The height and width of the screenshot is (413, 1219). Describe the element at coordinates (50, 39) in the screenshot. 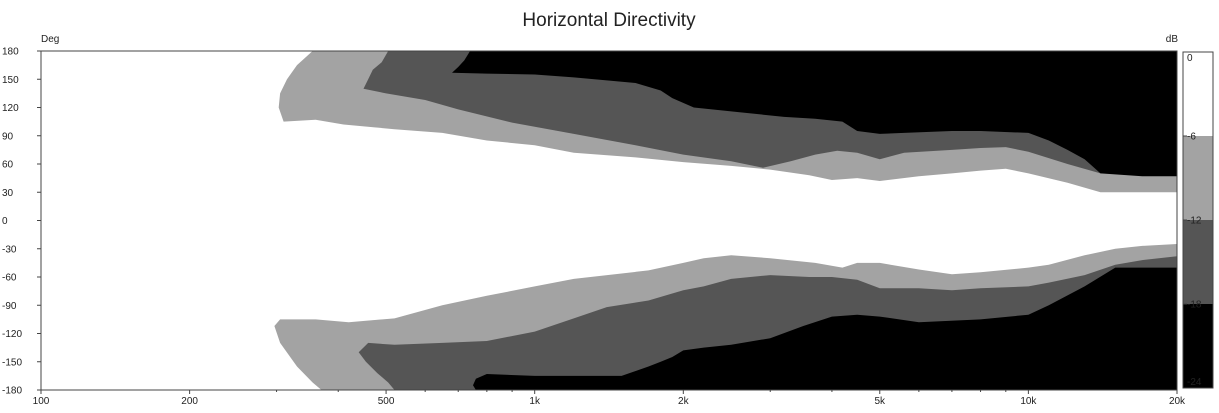

I see `y-axis-label: Deg` at that location.